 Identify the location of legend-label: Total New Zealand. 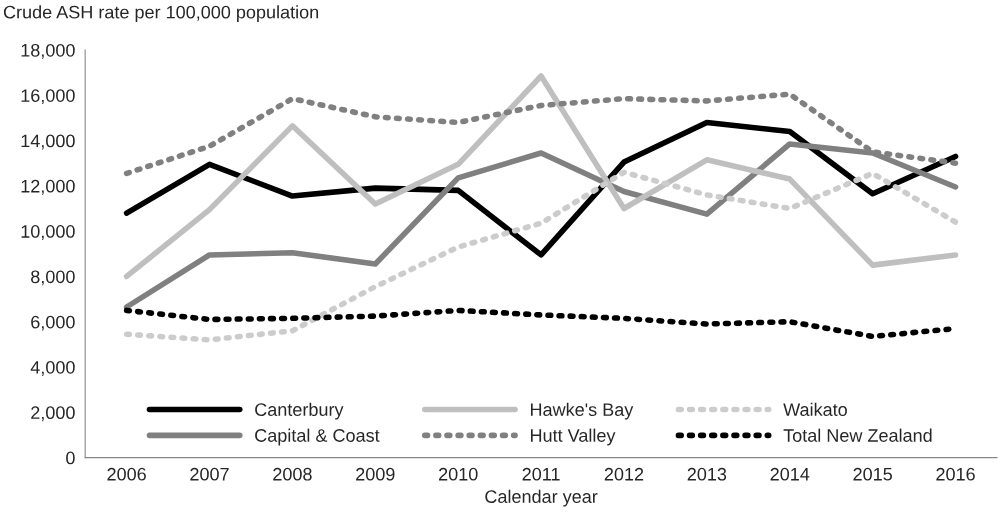
(857, 435).